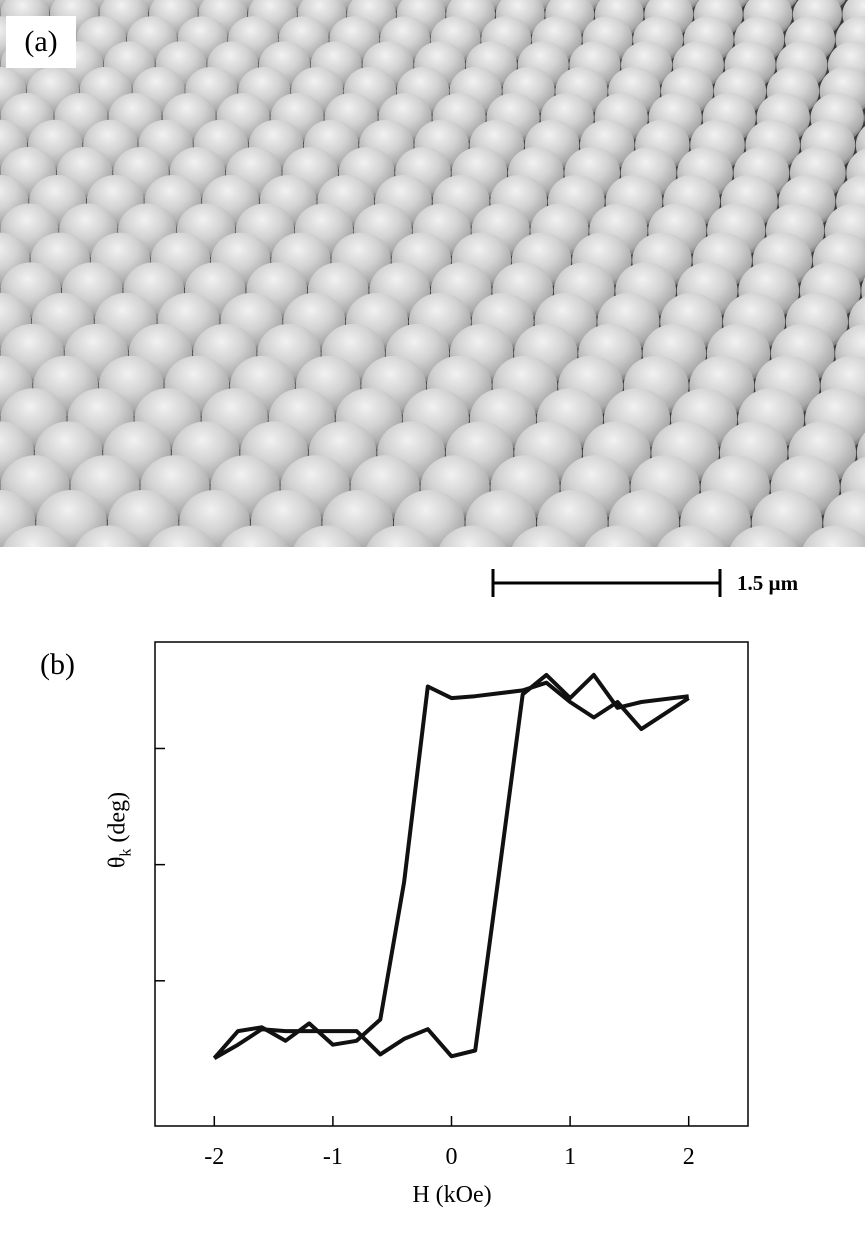  I want to click on scale-bar-label: 1.5 µm, so click(768, 583).